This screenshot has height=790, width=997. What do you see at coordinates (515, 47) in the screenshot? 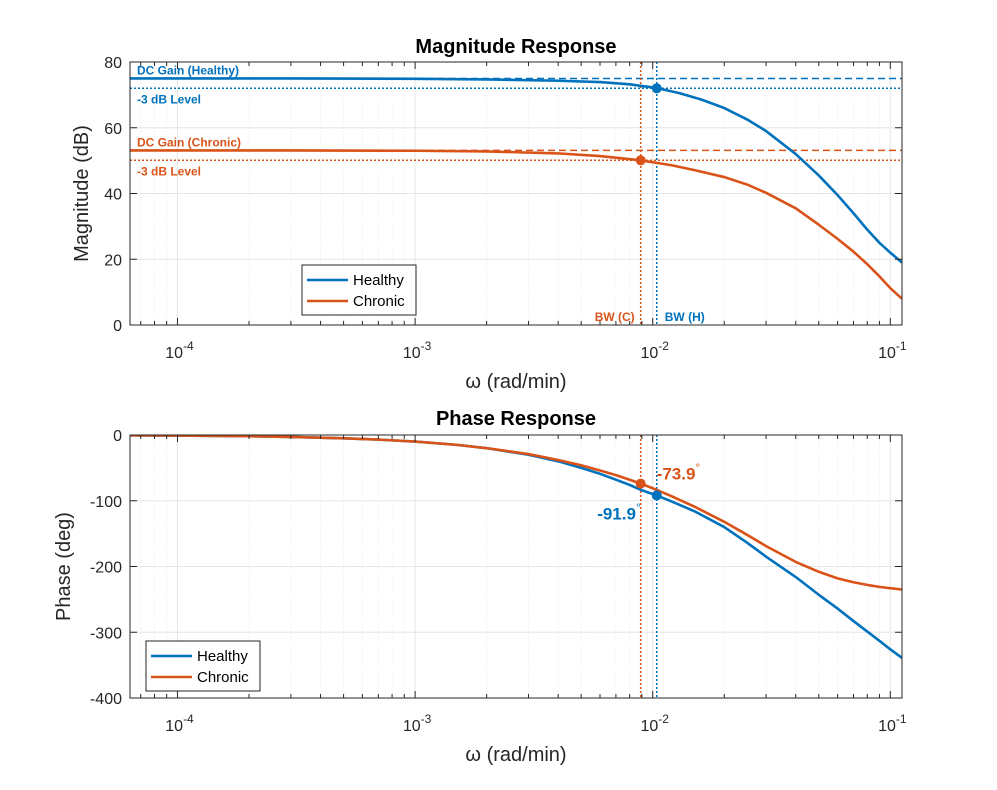
I see `chart-title: Magnitude Response` at bounding box center [515, 47].